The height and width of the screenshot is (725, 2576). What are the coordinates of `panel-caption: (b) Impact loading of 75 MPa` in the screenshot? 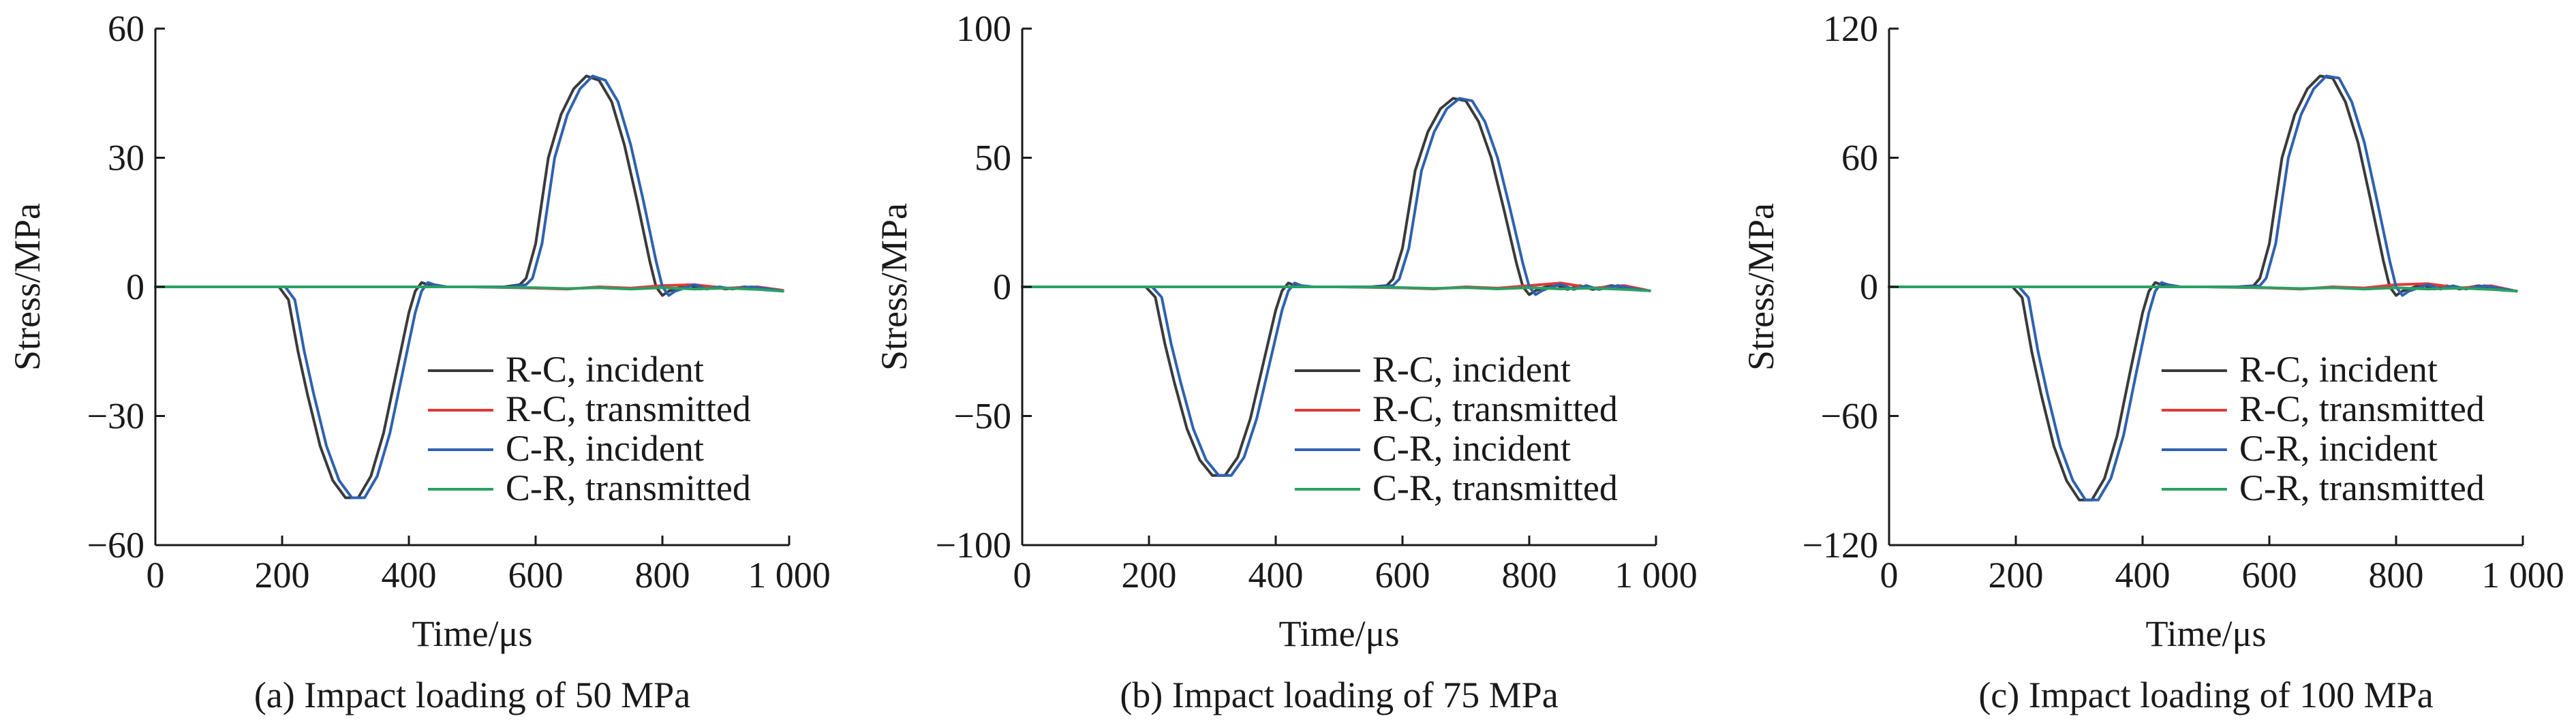 It's located at (1339, 695).